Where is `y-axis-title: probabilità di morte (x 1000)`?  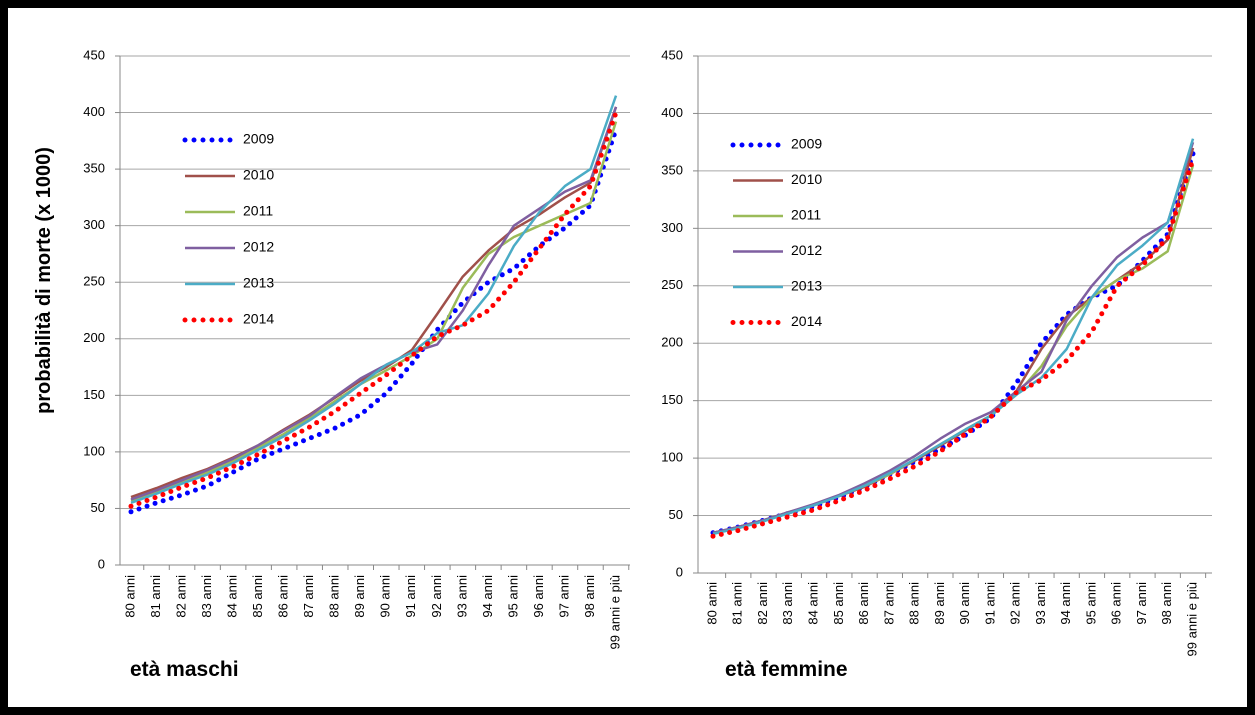
y-axis-title: probabilità di morte (x 1000) is located at coordinates (44, 280).